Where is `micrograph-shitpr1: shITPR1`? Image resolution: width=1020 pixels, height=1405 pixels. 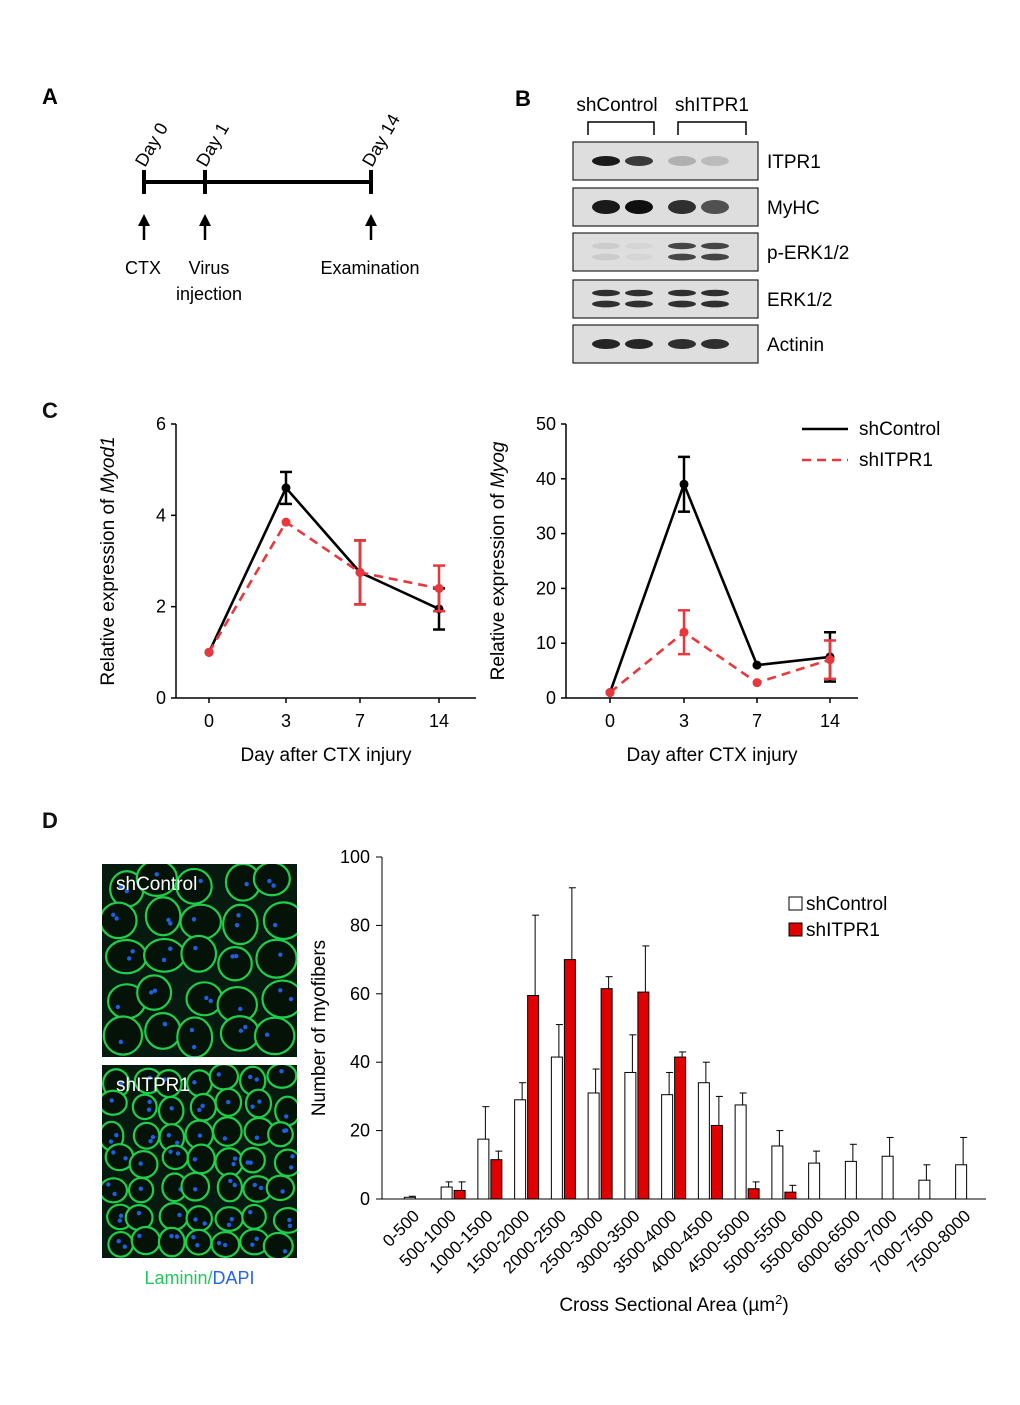 micrograph-shitpr1: shITPR1 is located at coordinates (199, 1161).